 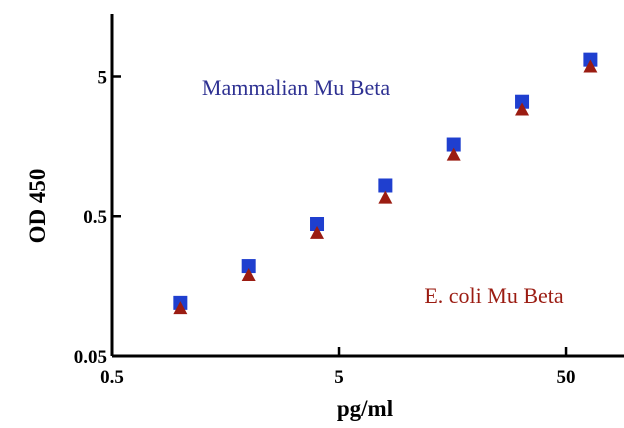 I want to click on x-axis: 0.5 5 50, so click(x=362, y=367).